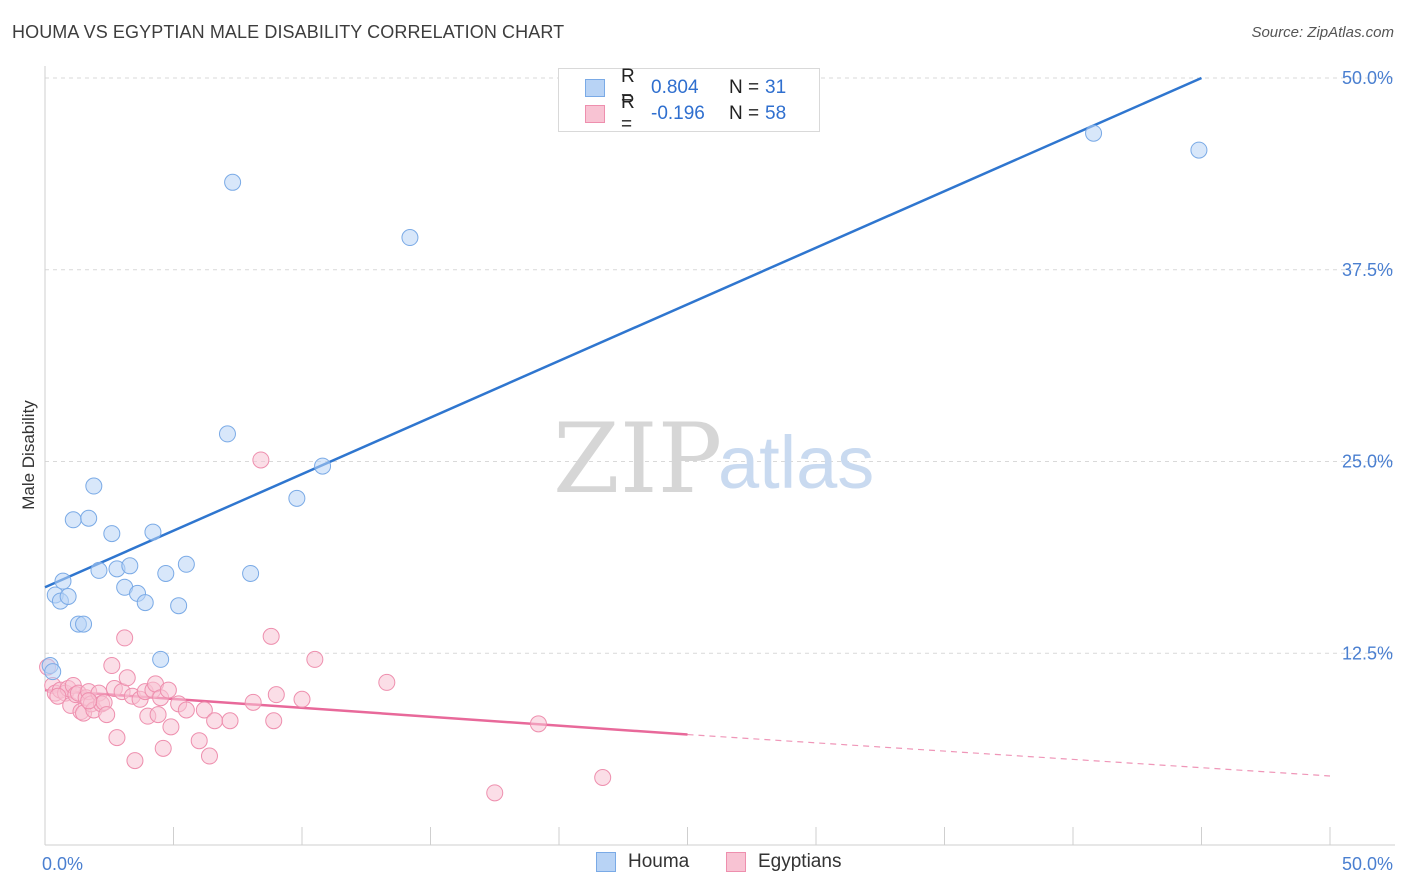  I want to click on bottom-legend-egyptians: Egyptians, so click(783, 862).